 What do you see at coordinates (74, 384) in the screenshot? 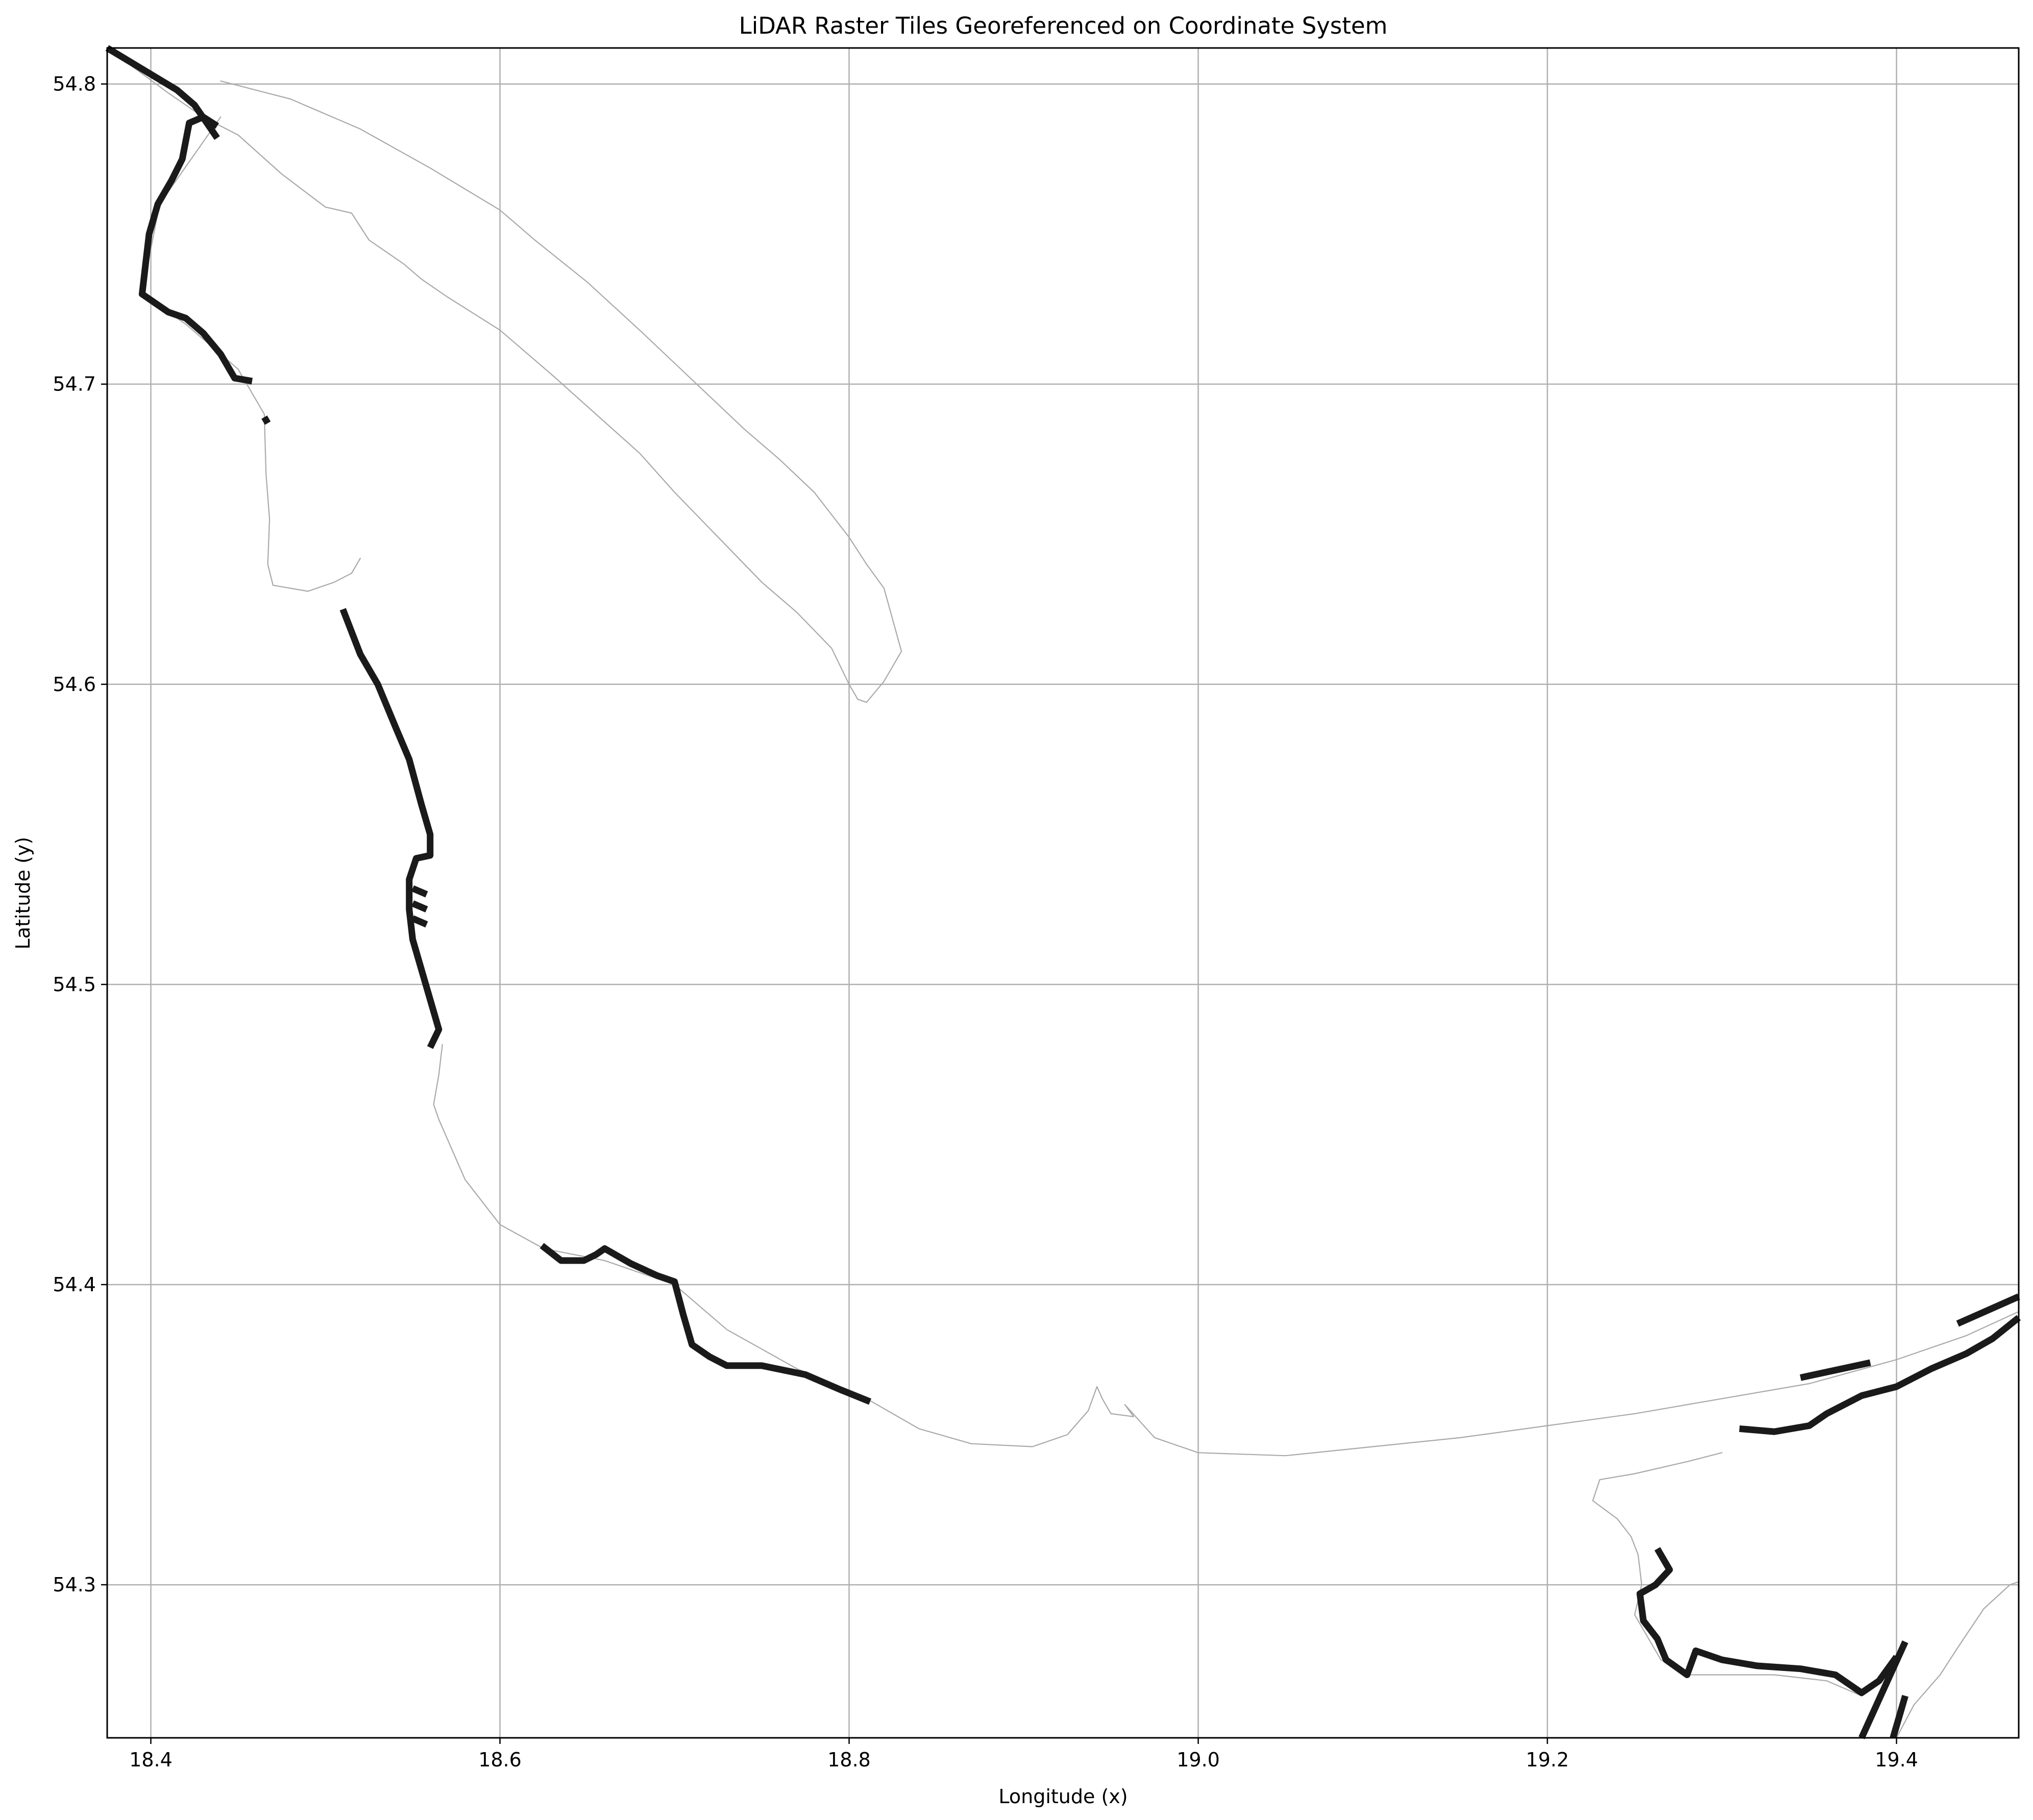
I see `y-tick-label: 54.7` at bounding box center [74, 384].